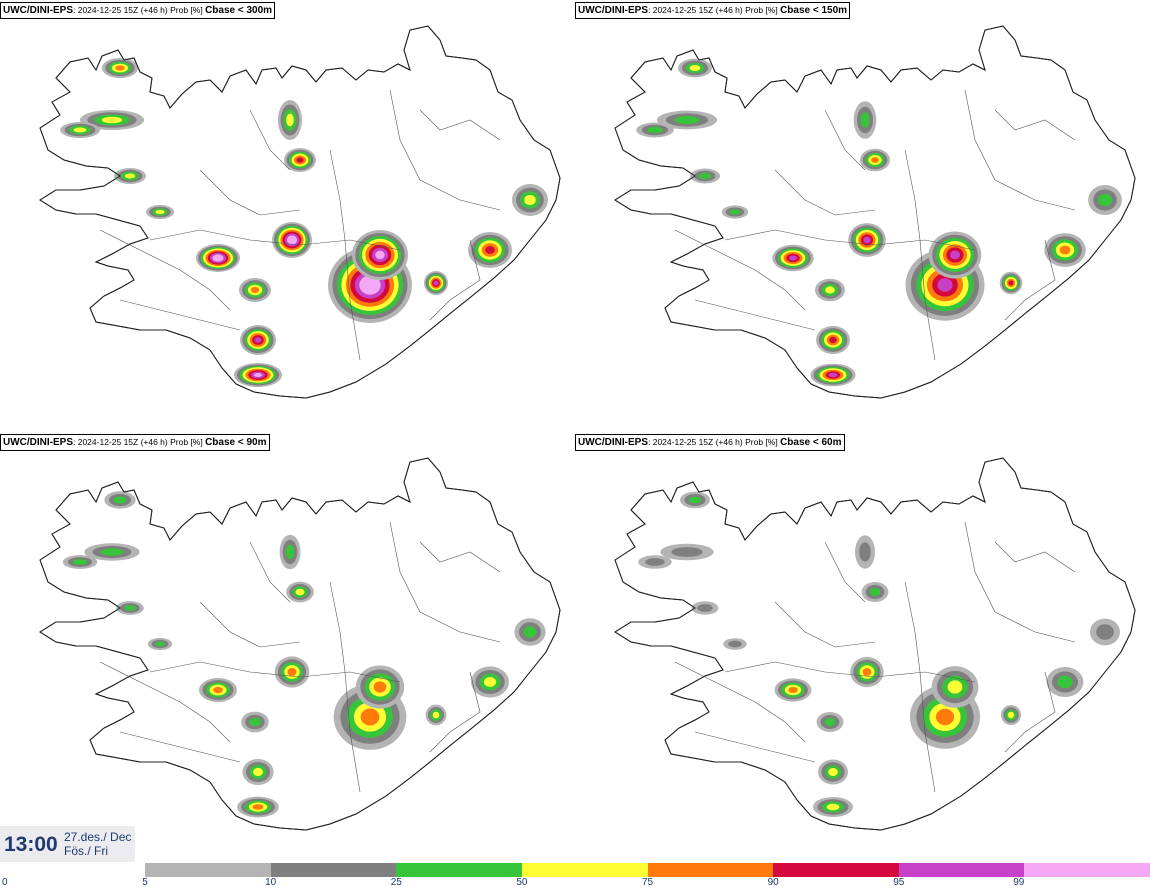  I want to click on colorbar-tick-label: 75, so click(647, 882).